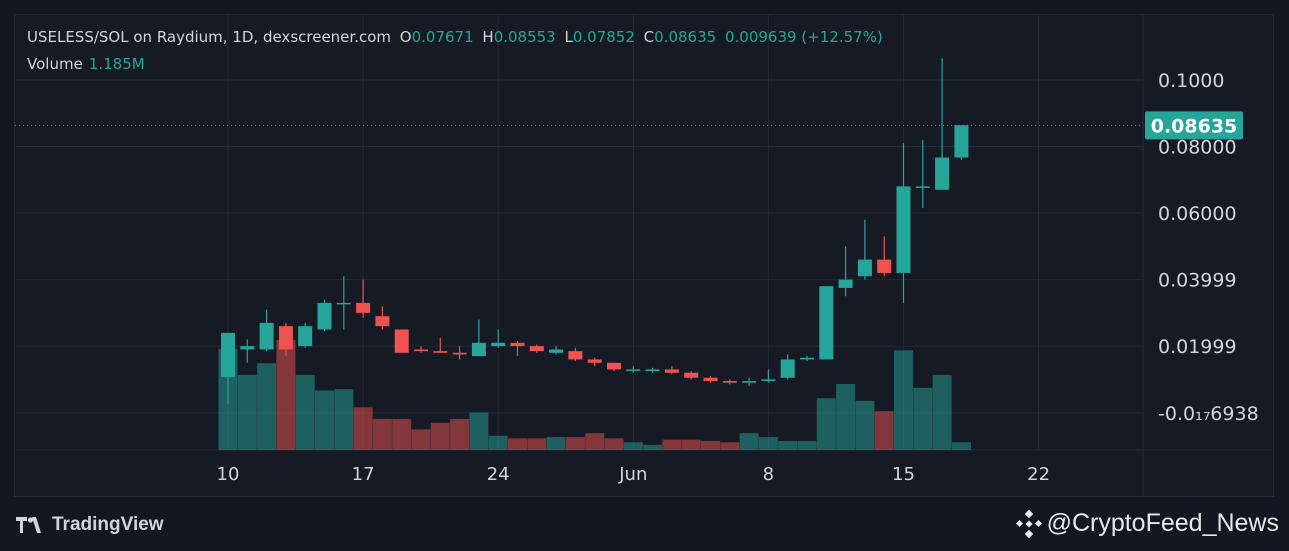  What do you see at coordinates (1038, 474) in the screenshot?
I see `x-tick-label: 22` at bounding box center [1038, 474].